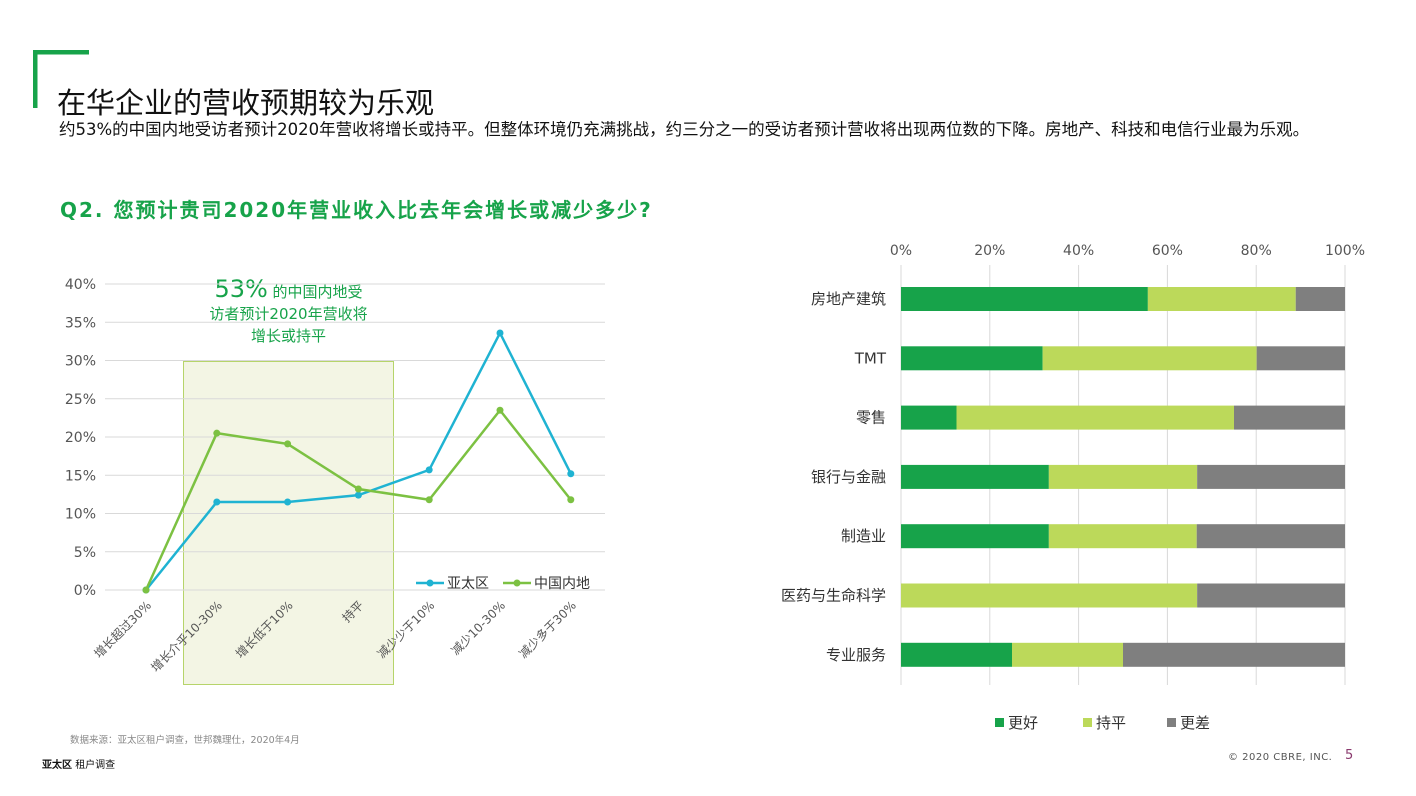 The image size is (1416, 796). Describe the element at coordinates (61, 79) in the screenshot. I see `corner-accent` at that location.